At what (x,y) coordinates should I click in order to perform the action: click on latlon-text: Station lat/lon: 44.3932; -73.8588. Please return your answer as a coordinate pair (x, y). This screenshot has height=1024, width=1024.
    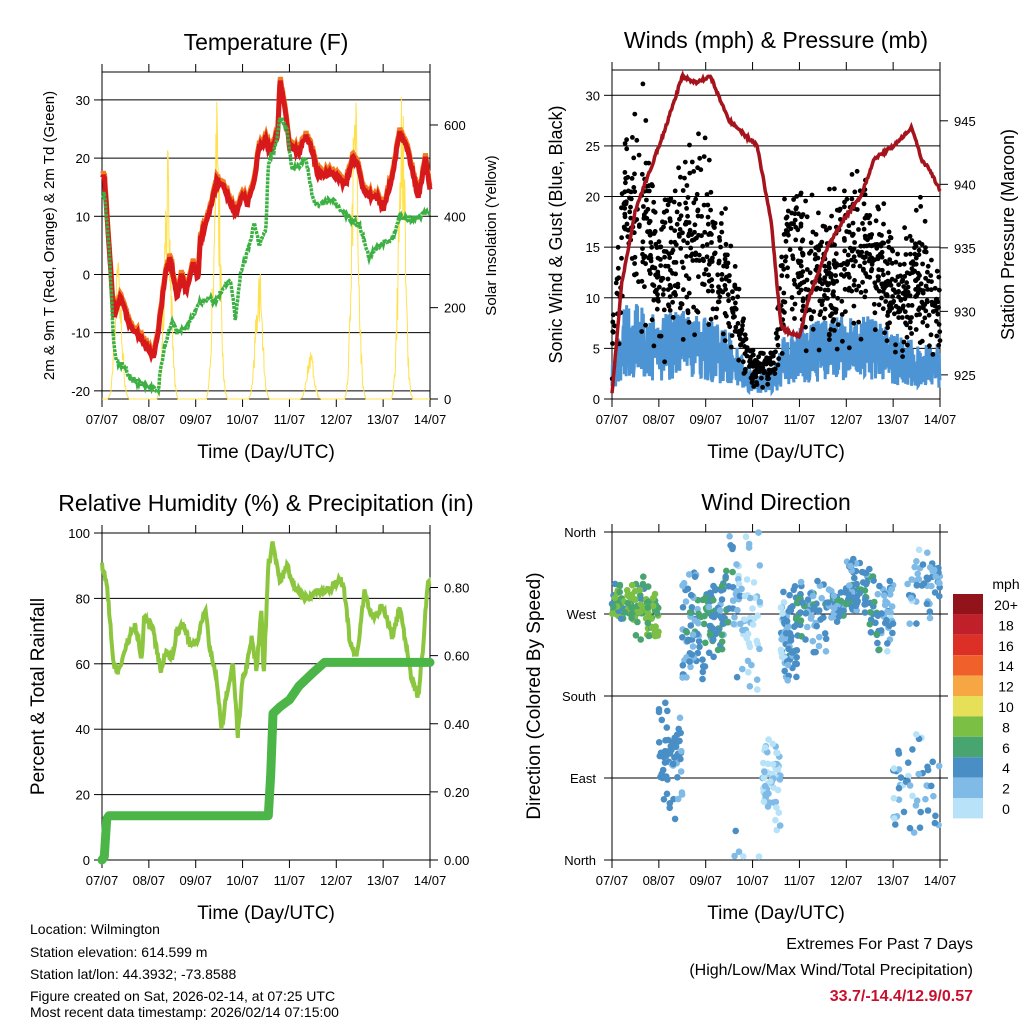
    Looking at the image, I should click on (133, 974).